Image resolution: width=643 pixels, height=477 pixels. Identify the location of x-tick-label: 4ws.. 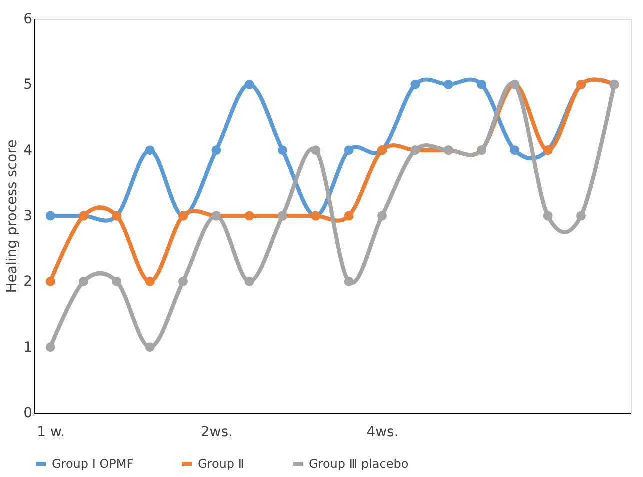
(382, 432).